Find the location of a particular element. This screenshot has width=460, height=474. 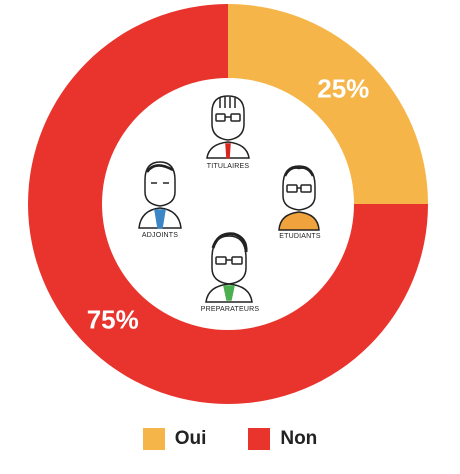

titulaires-figure: TITULAIRES is located at coordinates (228, 132).